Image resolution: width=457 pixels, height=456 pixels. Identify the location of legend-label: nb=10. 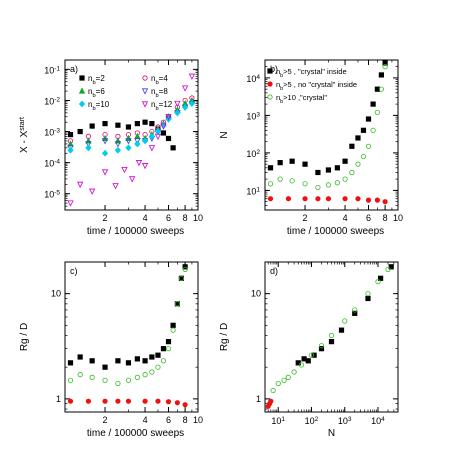
(99, 106).